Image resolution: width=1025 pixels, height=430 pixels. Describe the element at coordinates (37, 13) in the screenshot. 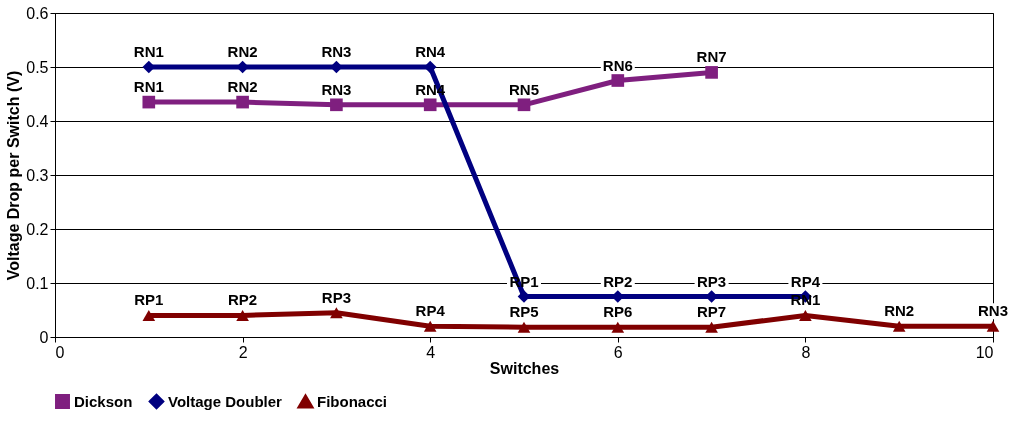

I see `y-tick-label: 0.6` at that location.